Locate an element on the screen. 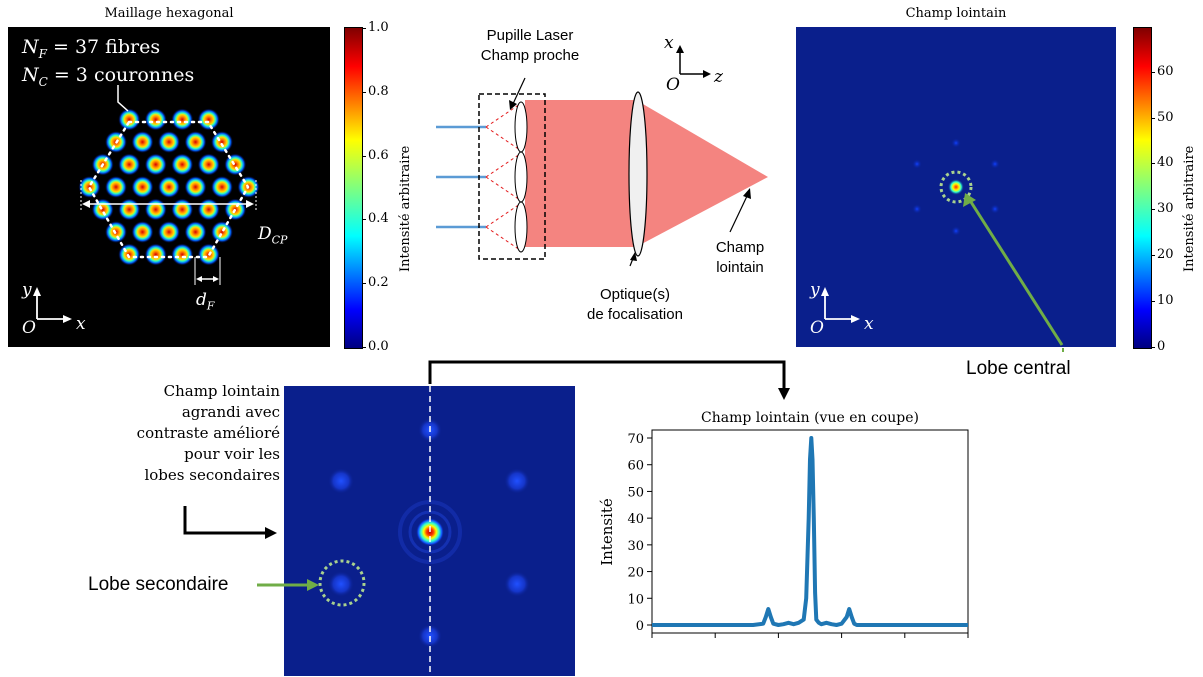 The width and height of the screenshot is (1203, 677). y-tick-label: 0 is located at coordinates (640, 626).